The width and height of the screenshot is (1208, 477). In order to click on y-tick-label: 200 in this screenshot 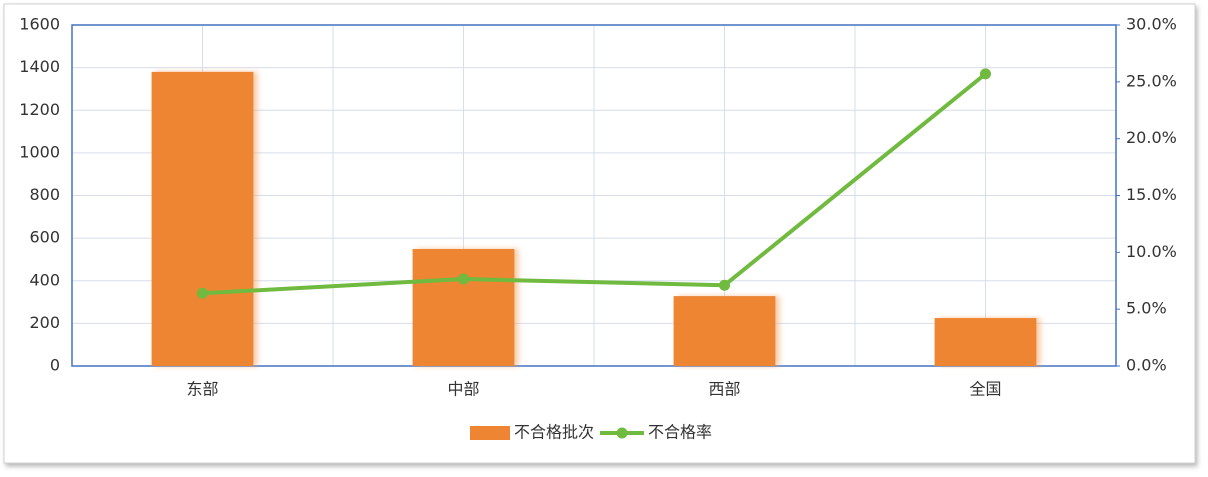, I will do `click(44, 322)`.